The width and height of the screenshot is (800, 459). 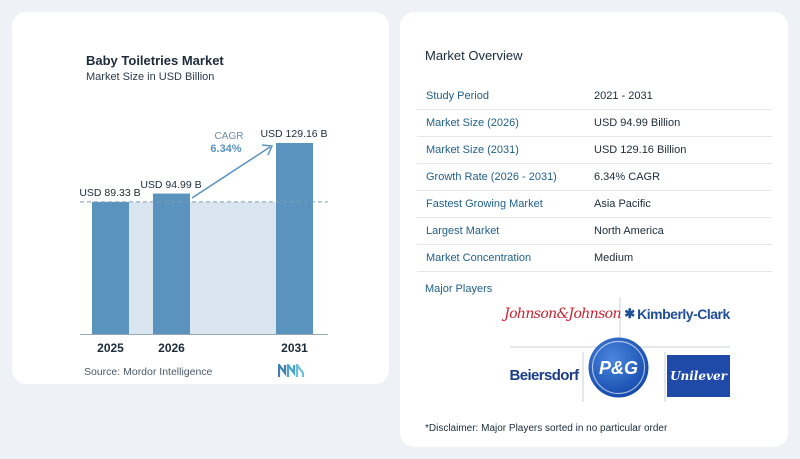 I want to click on pg-badge-icon: P&G, so click(x=618, y=367).